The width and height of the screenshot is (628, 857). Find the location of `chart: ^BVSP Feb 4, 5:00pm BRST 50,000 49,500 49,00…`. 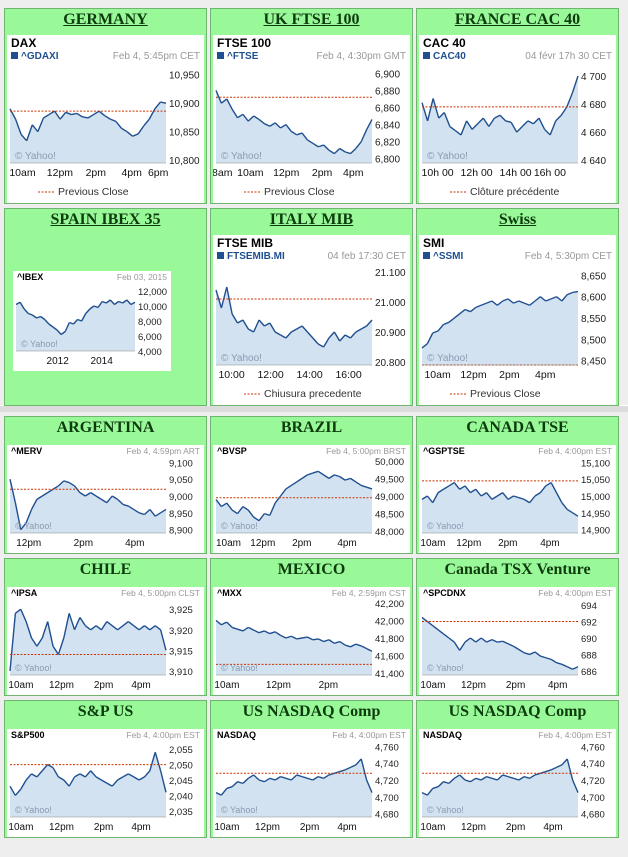

chart: ^BVSP Feb 4, 5:00pm BRST 50,000 49,500 49,00… is located at coordinates (311, 499).